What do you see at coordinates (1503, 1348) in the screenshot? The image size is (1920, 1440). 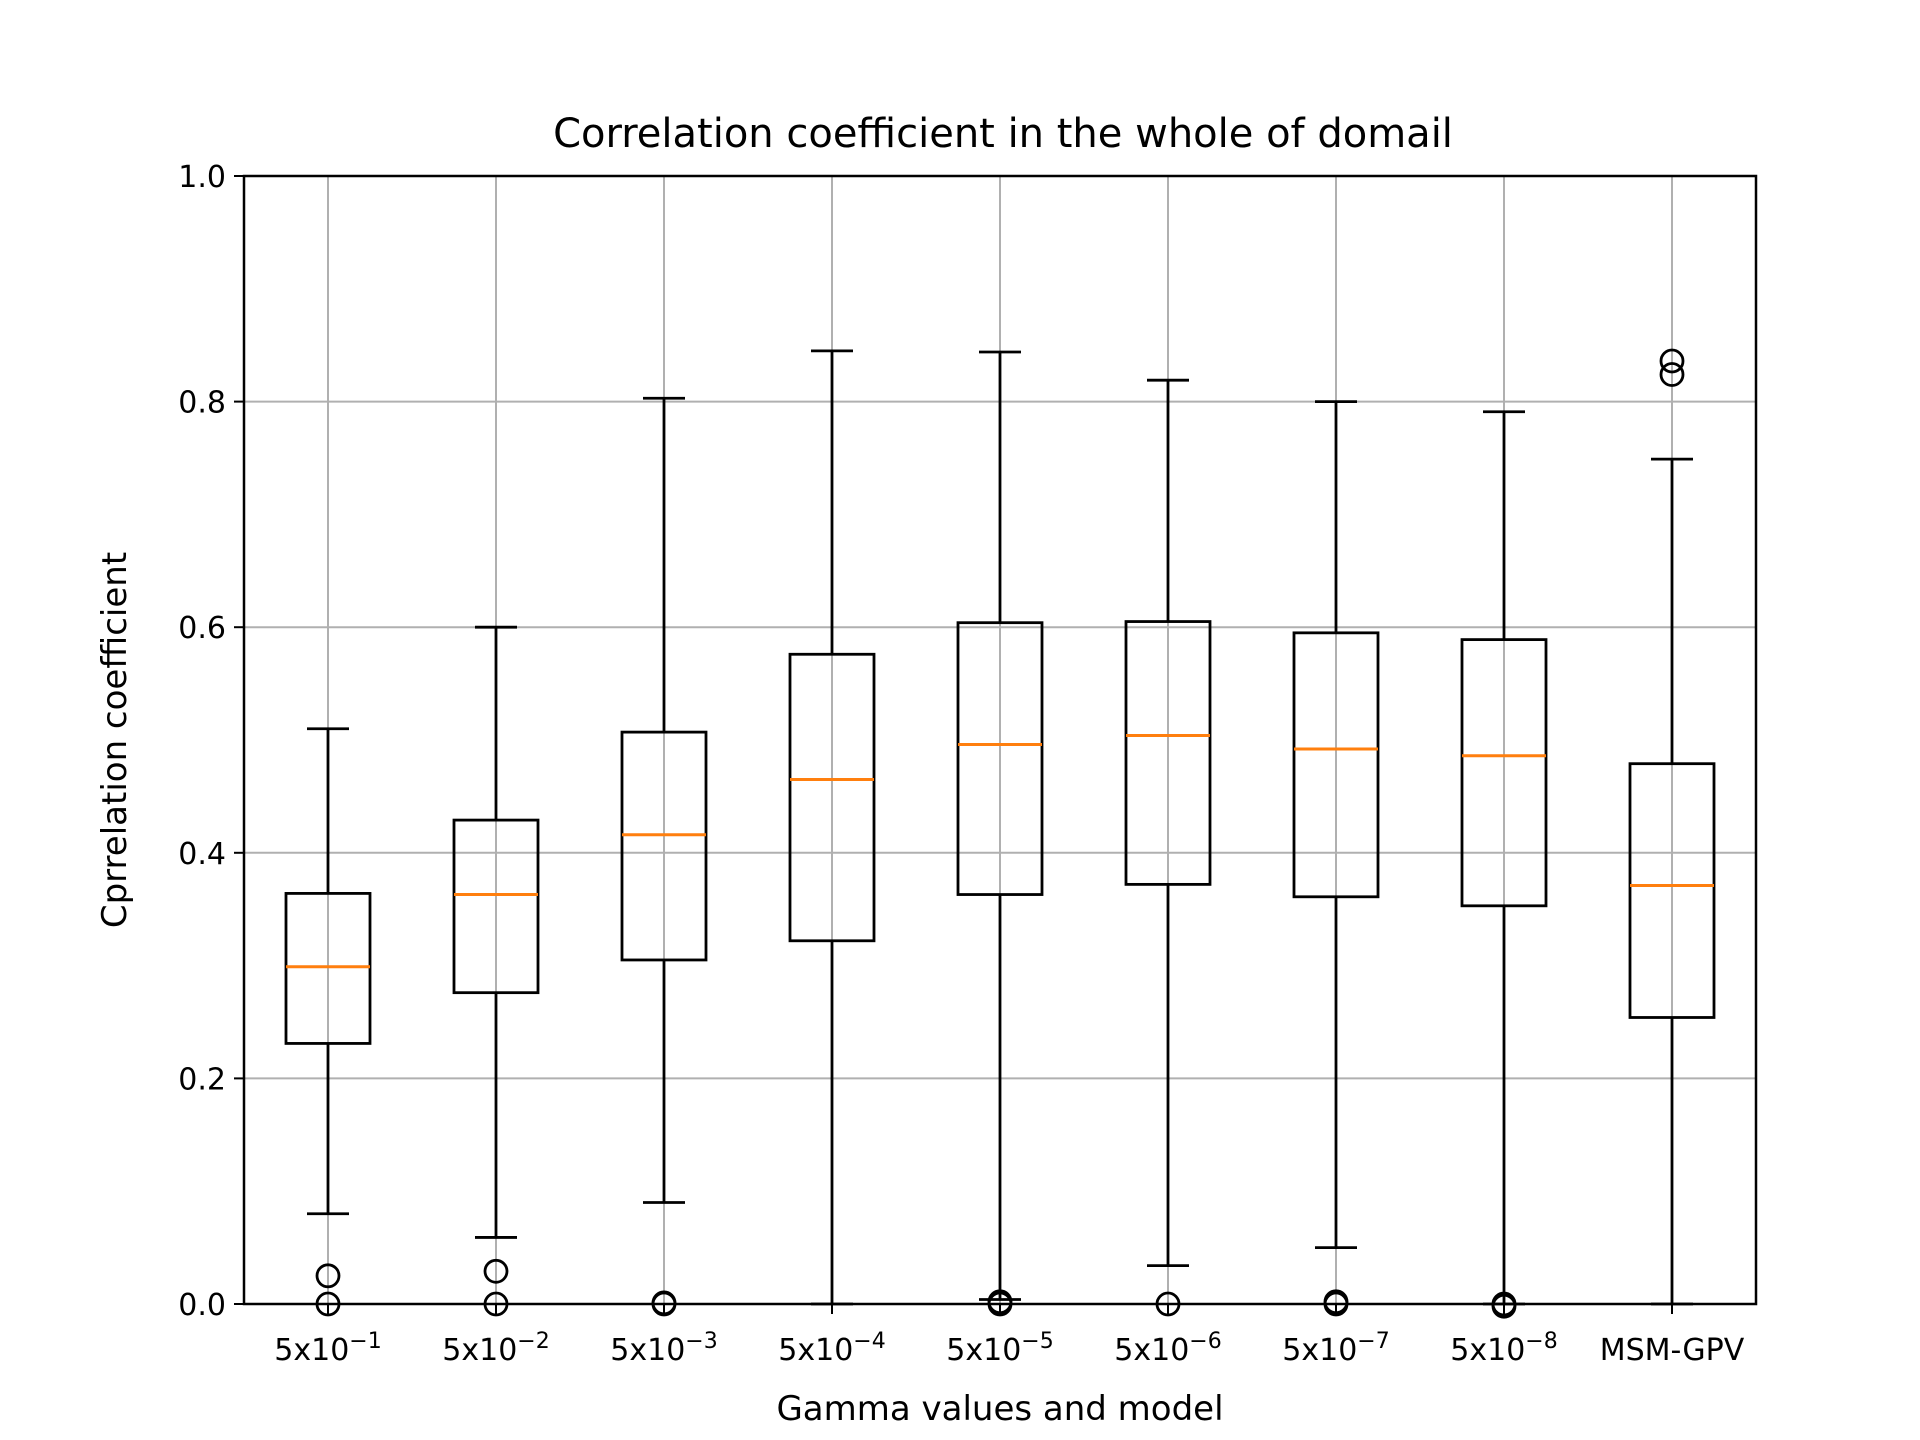 I see `x-tick-label: 5x10⁻⁸` at bounding box center [1503, 1348].